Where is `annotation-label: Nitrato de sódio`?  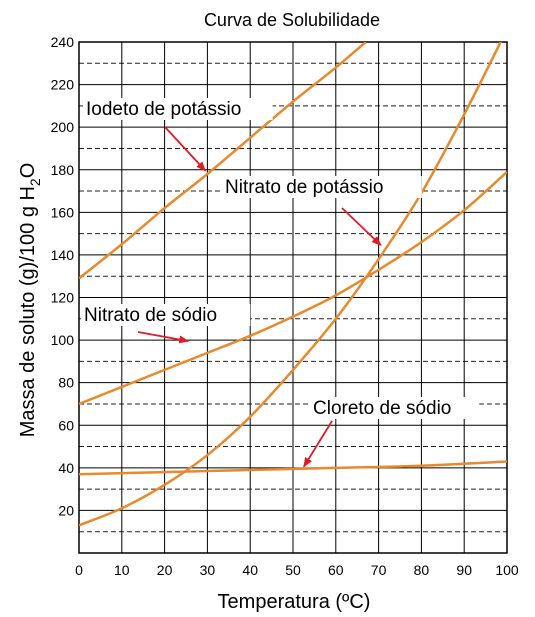
annotation-label: Nitrato de sódio is located at coordinates (150, 315).